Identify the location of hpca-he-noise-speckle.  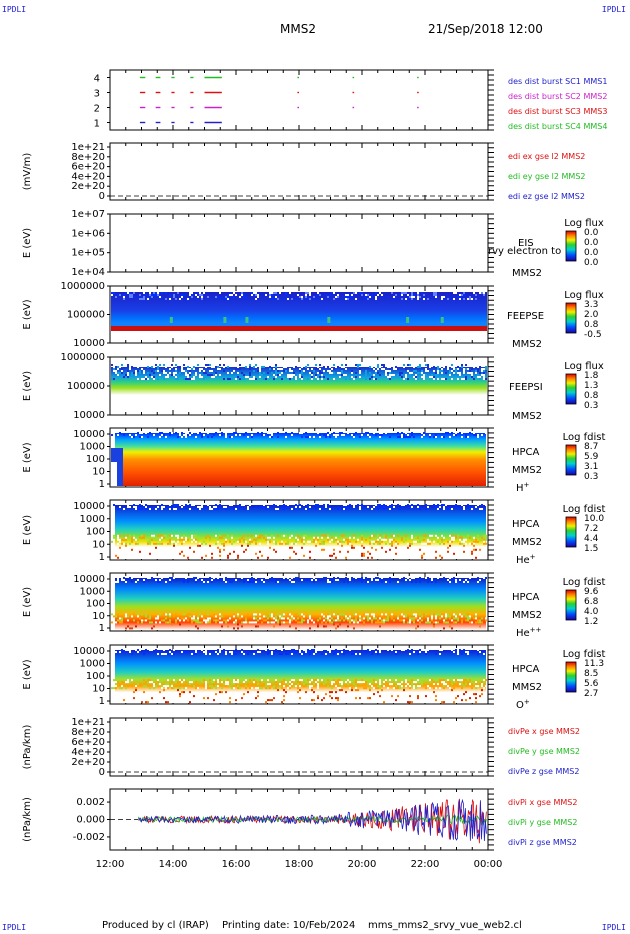
(200, 545).